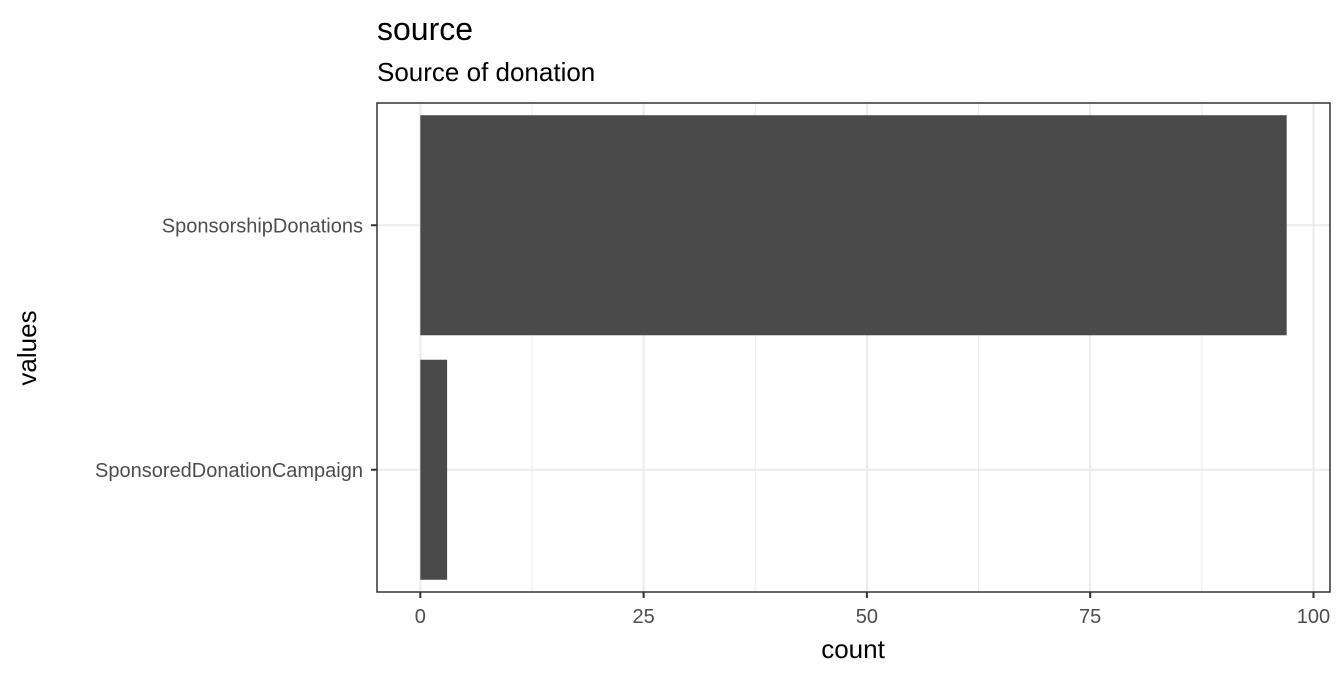 The image size is (1344, 679). Describe the element at coordinates (229, 471) in the screenshot. I see `y-tick-label: SponsoredDonationCampaign` at that location.